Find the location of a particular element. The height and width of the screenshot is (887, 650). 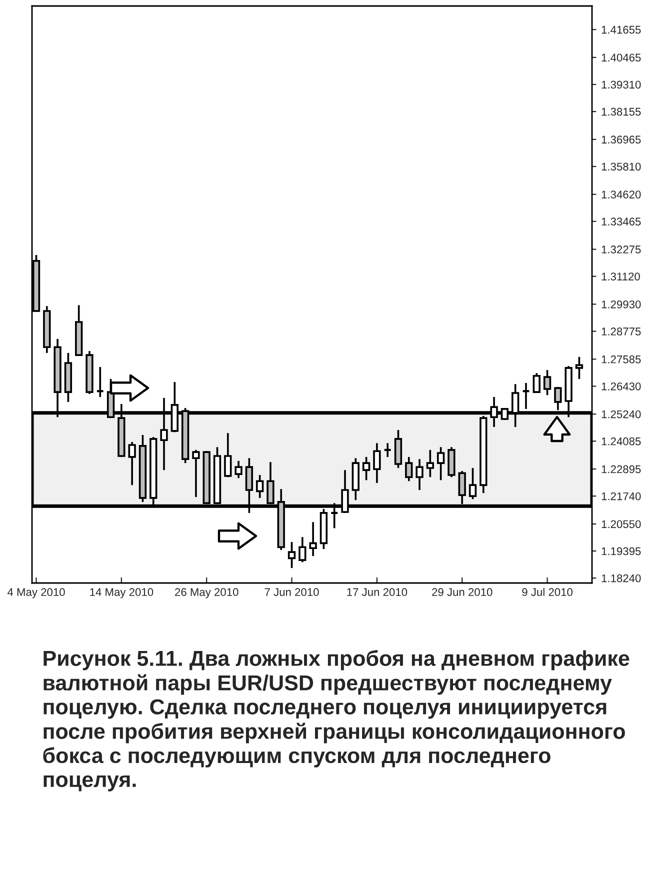

y-tick-label: 1.31120 is located at coordinates (621, 276).